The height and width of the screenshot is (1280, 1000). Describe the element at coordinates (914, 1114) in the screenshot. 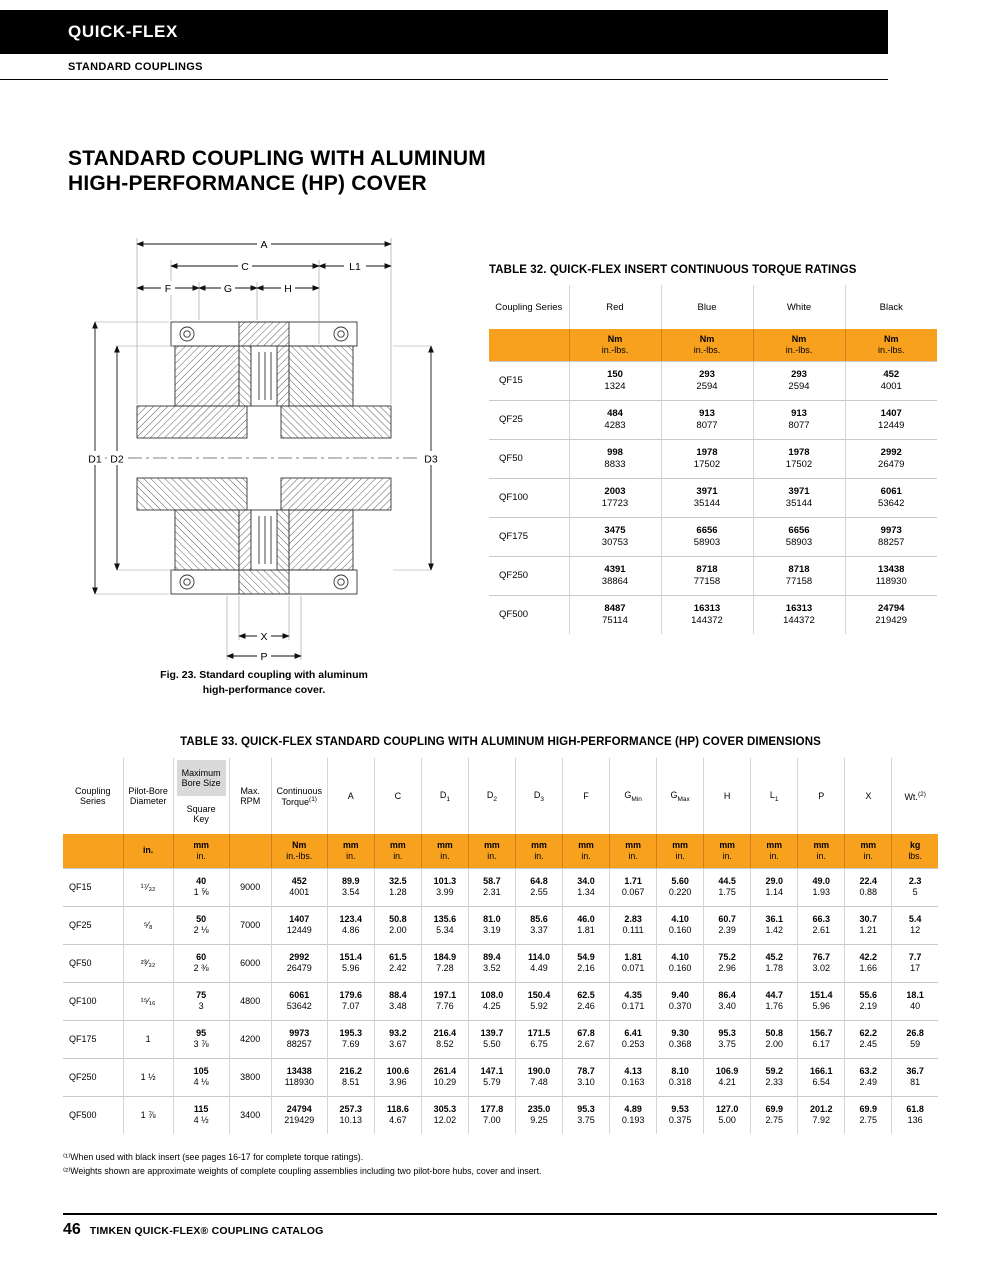

I see `dimension-cell: 61.8 136` at that location.